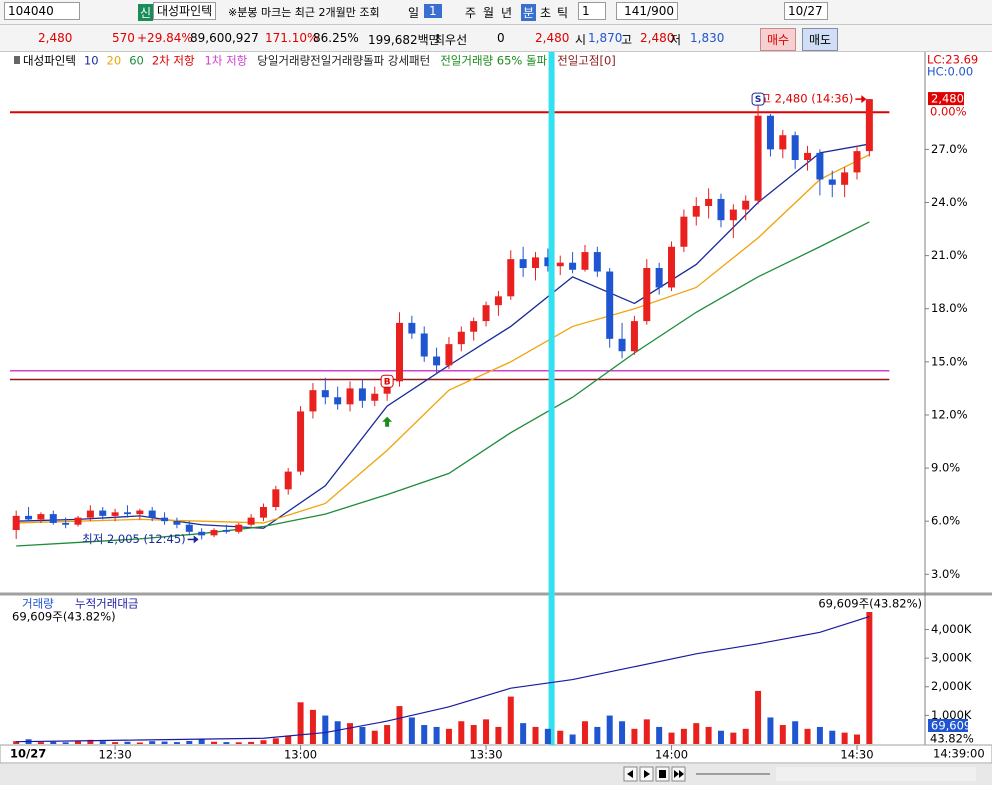 The width and height of the screenshot is (992, 785). What do you see at coordinates (38, 604) in the screenshot?
I see `legend-entry: 거래량` at bounding box center [38, 604].